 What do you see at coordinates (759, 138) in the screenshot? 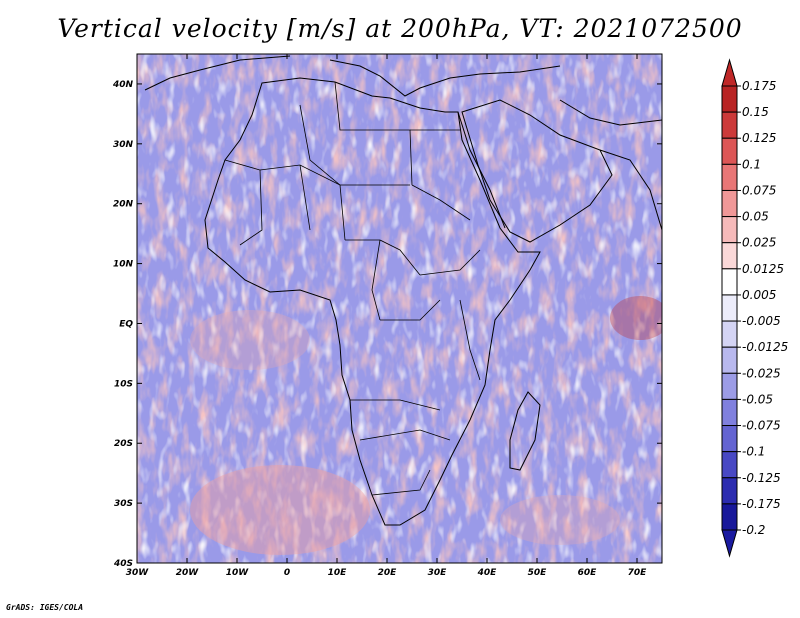
I see `colorbar-label: 0.125` at bounding box center [759, 138].